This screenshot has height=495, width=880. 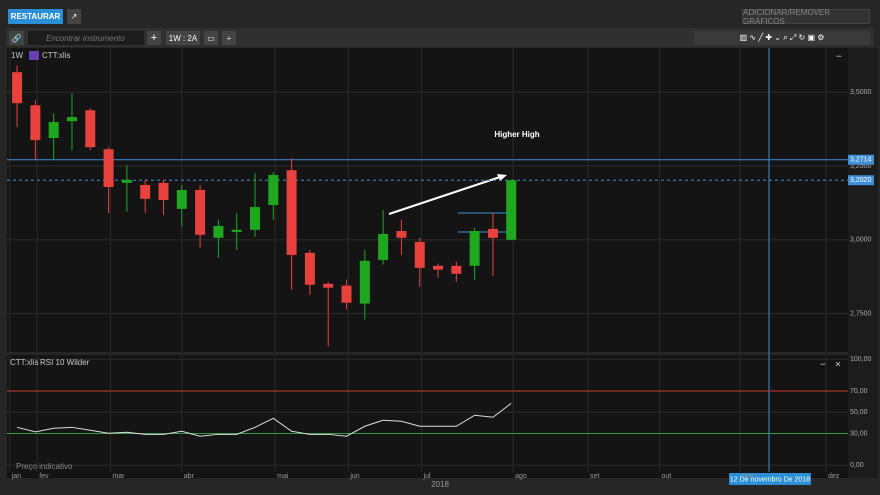 I want to click on instrument-icon, so click(x=34, y=55).